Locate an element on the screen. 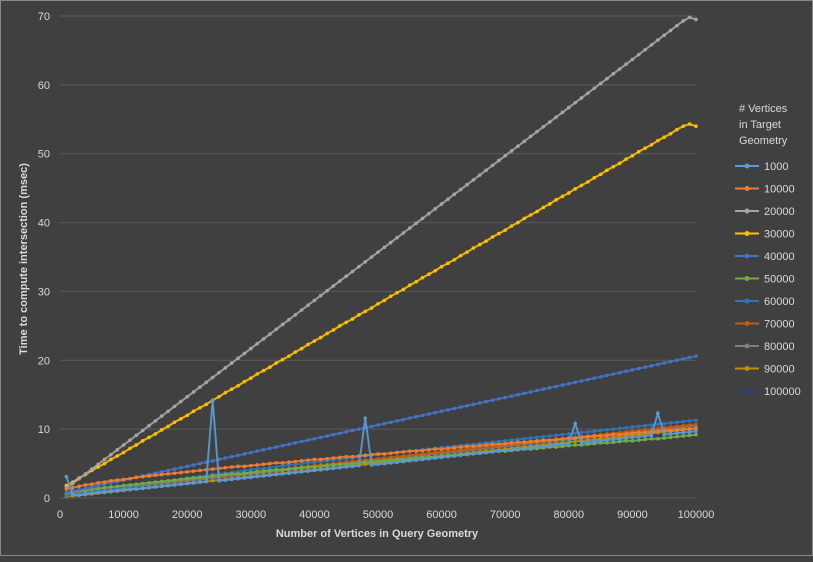 This screenshot has height=562, width=813. legend-item: 40000 is located at coordinates (765, 257).